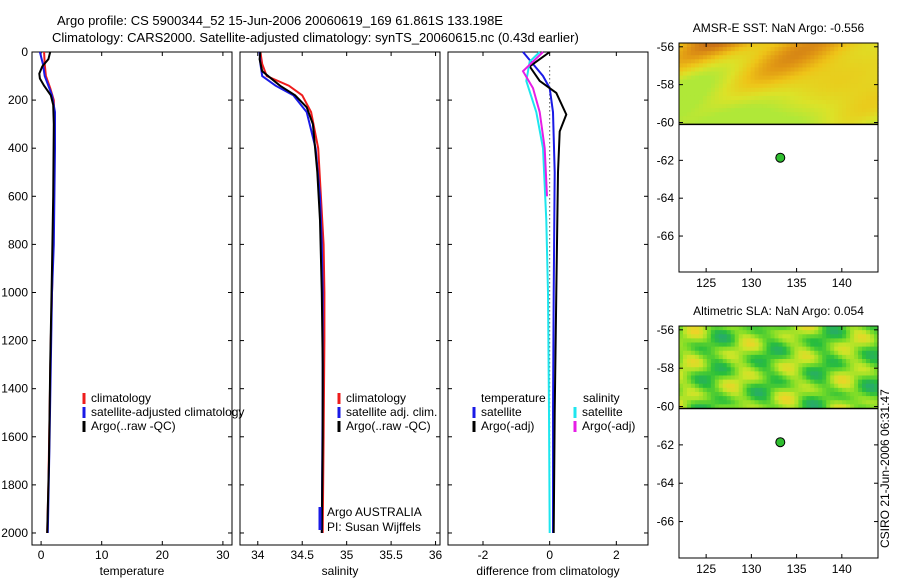  What do you see at coordinates (14, 341) in the screenshot?
I see `y-tick-label: 1200` at bounding box center [14, 341].